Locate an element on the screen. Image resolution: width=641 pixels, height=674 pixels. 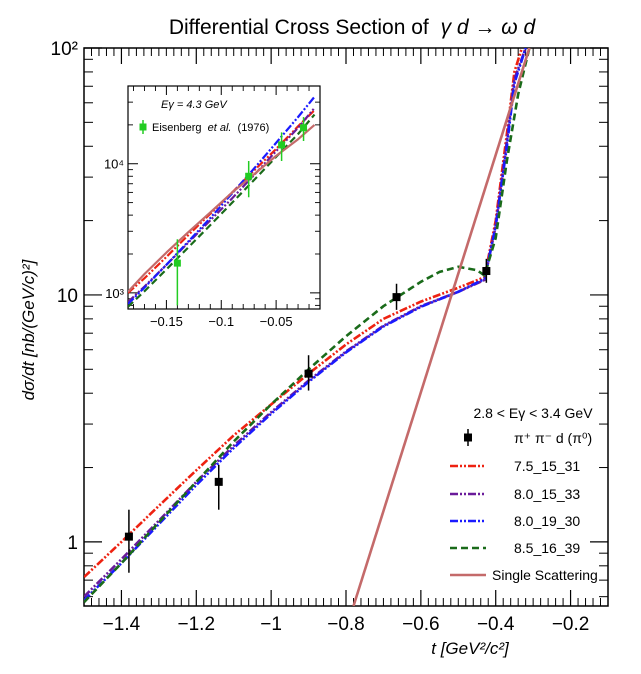
x-tick-label: −1 is located at coordinates (271, 624).